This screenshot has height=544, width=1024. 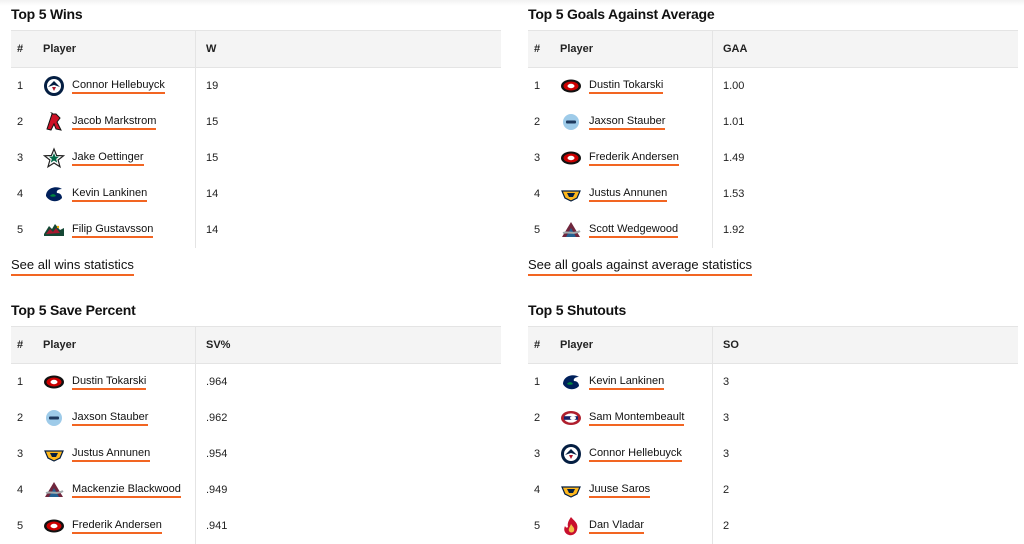 What do you see at coordinates (348, 345) in the screenshot?
I see `save-percent-column-header: SV%` at bounding box center [348, 345].